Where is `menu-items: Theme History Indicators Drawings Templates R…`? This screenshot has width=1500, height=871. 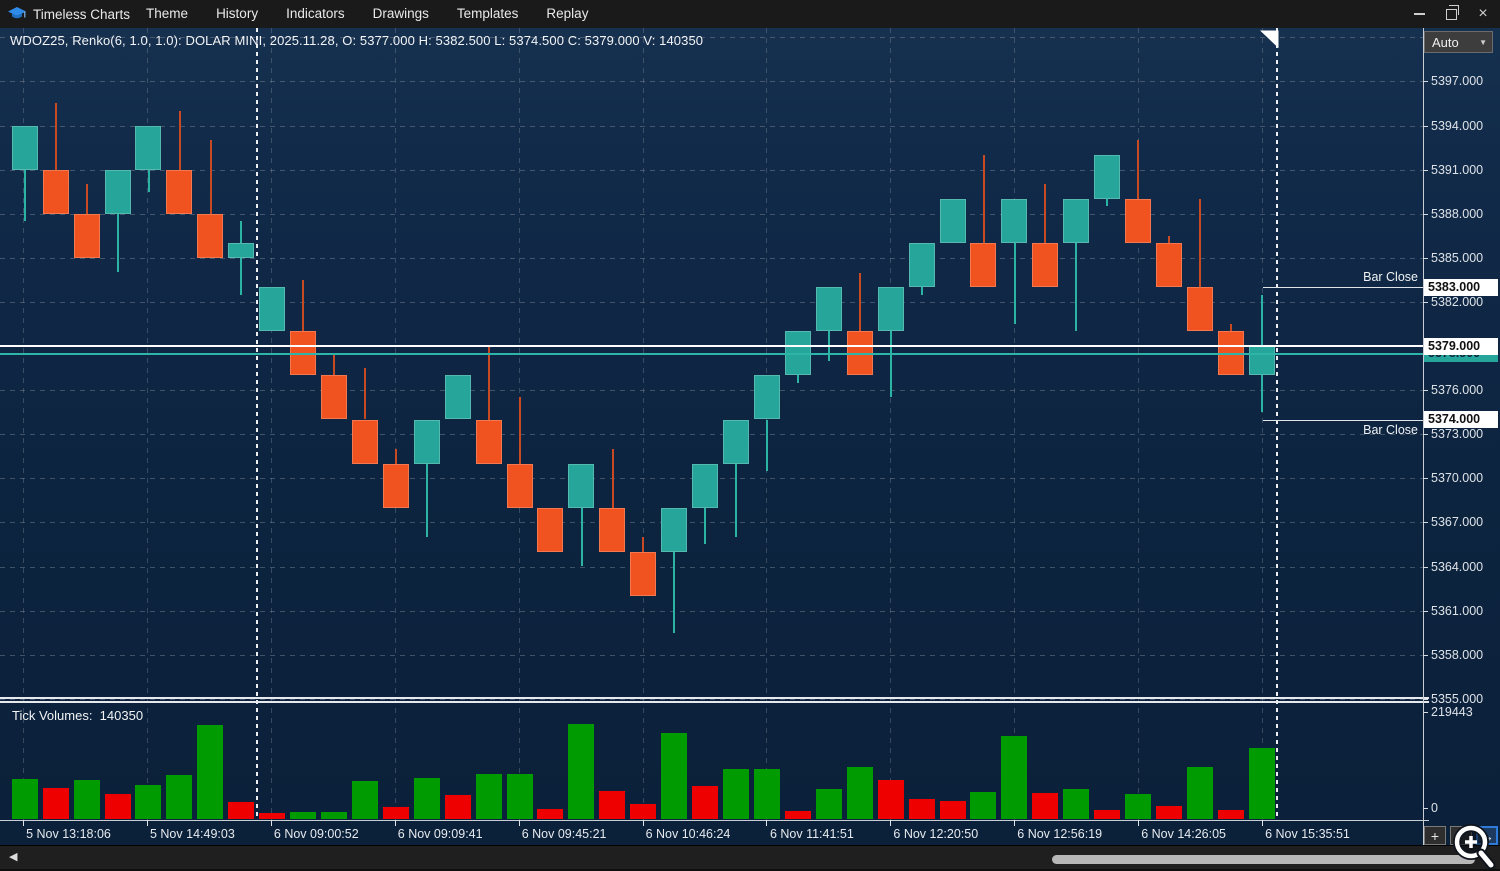 menu-items: Theme History Indicators Drawings Templates R… is located at coordinates (367, 14).